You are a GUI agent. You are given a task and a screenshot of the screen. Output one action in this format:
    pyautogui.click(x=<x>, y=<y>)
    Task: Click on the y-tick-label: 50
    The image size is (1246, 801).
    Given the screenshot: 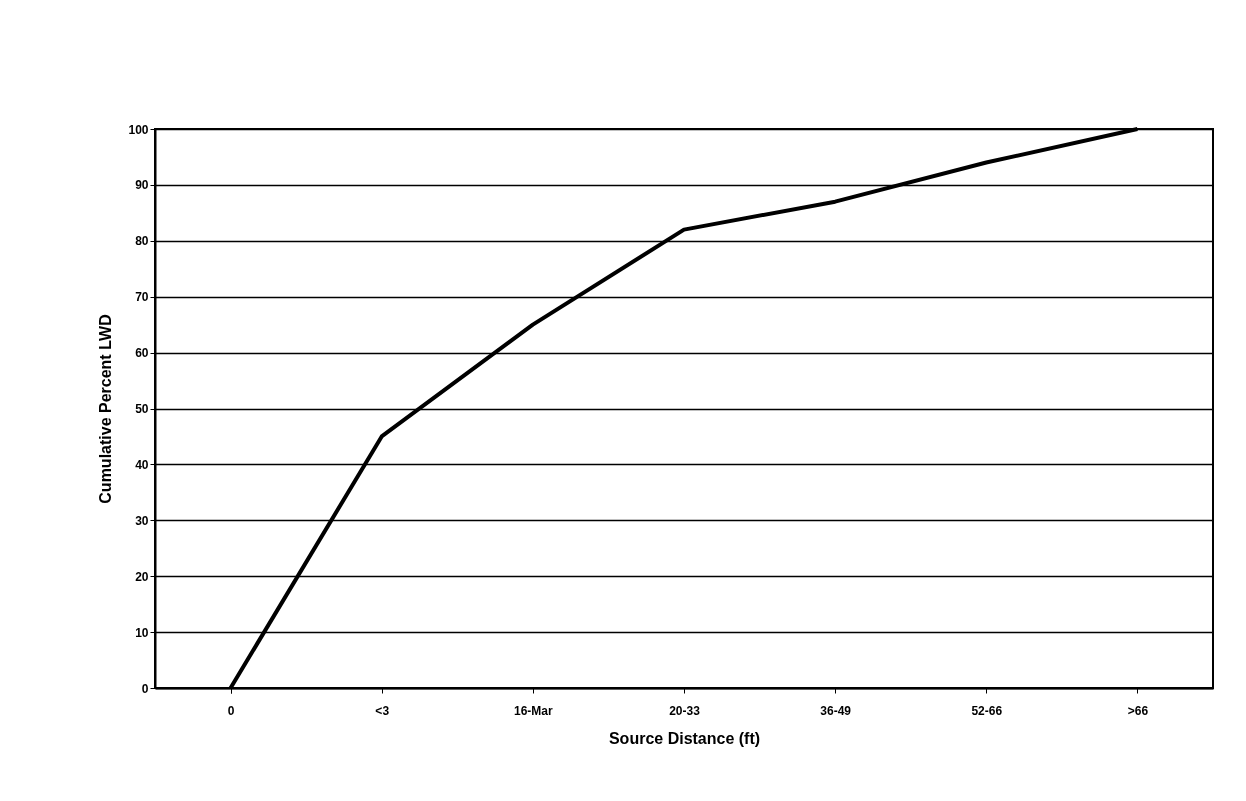 What is the action you would take?
    pyautogui.click(x=142, y=409)
    